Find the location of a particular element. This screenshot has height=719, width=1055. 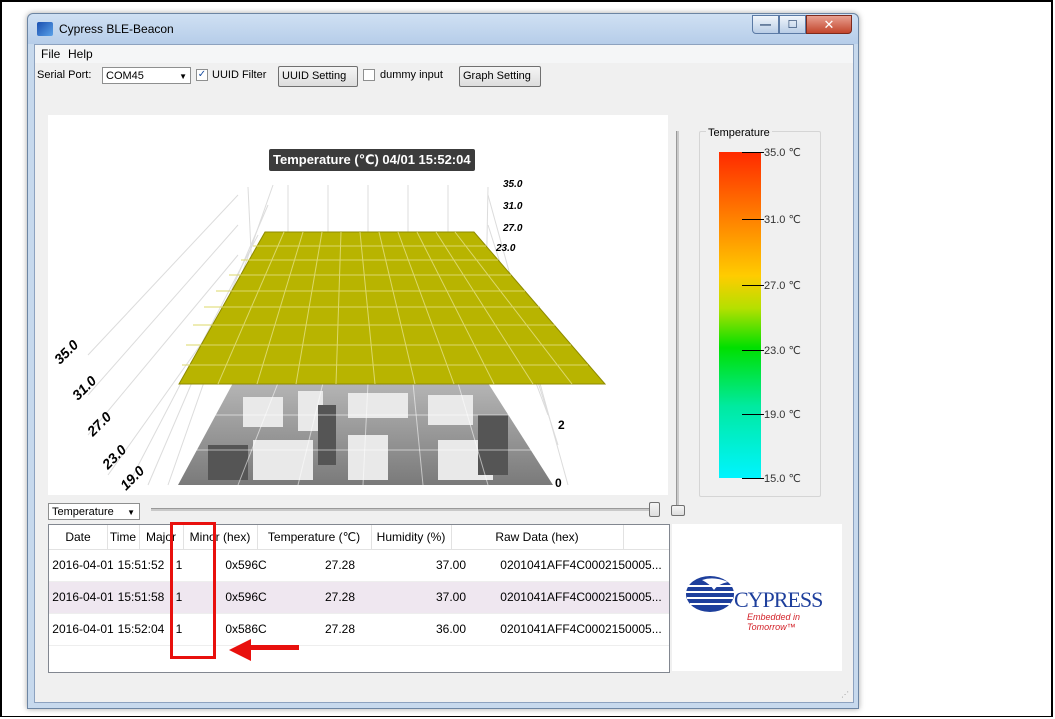

dummy-input-label: dummy input is located at coordinates (411, 75).